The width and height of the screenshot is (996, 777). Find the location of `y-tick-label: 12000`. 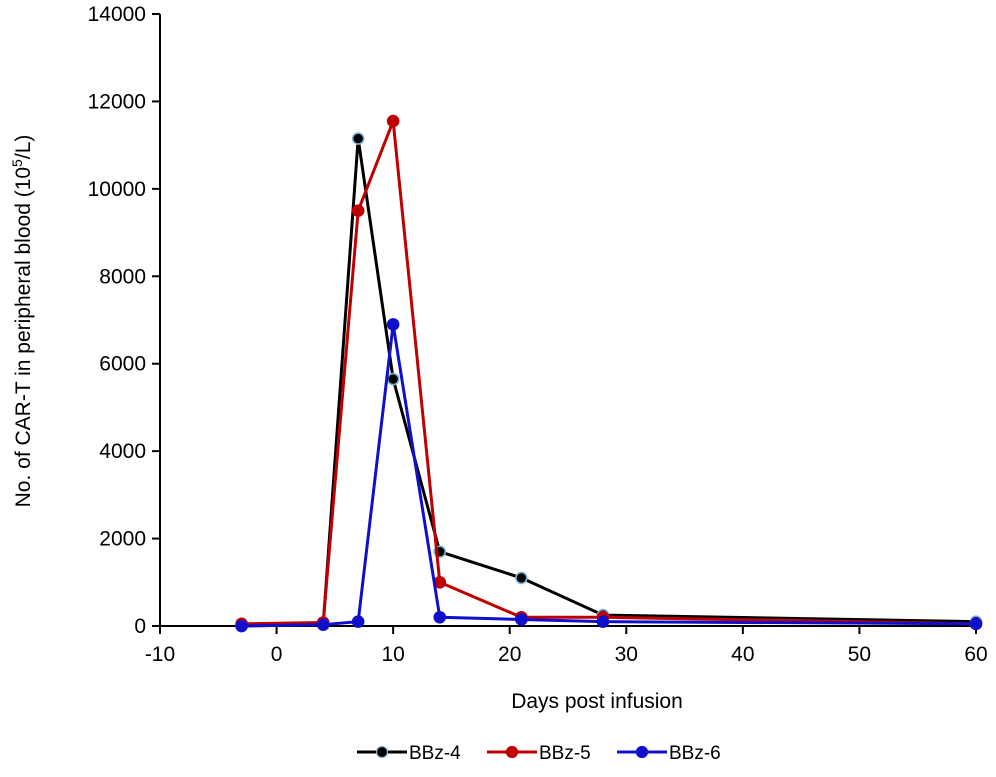

y-tick-label: 12000 is located at coordinates (117, 101).